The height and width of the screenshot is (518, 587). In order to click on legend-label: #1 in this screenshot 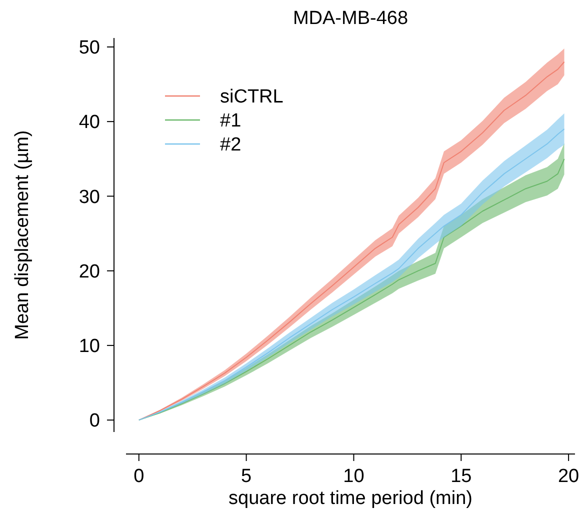, I will do `click(231, 121)`.